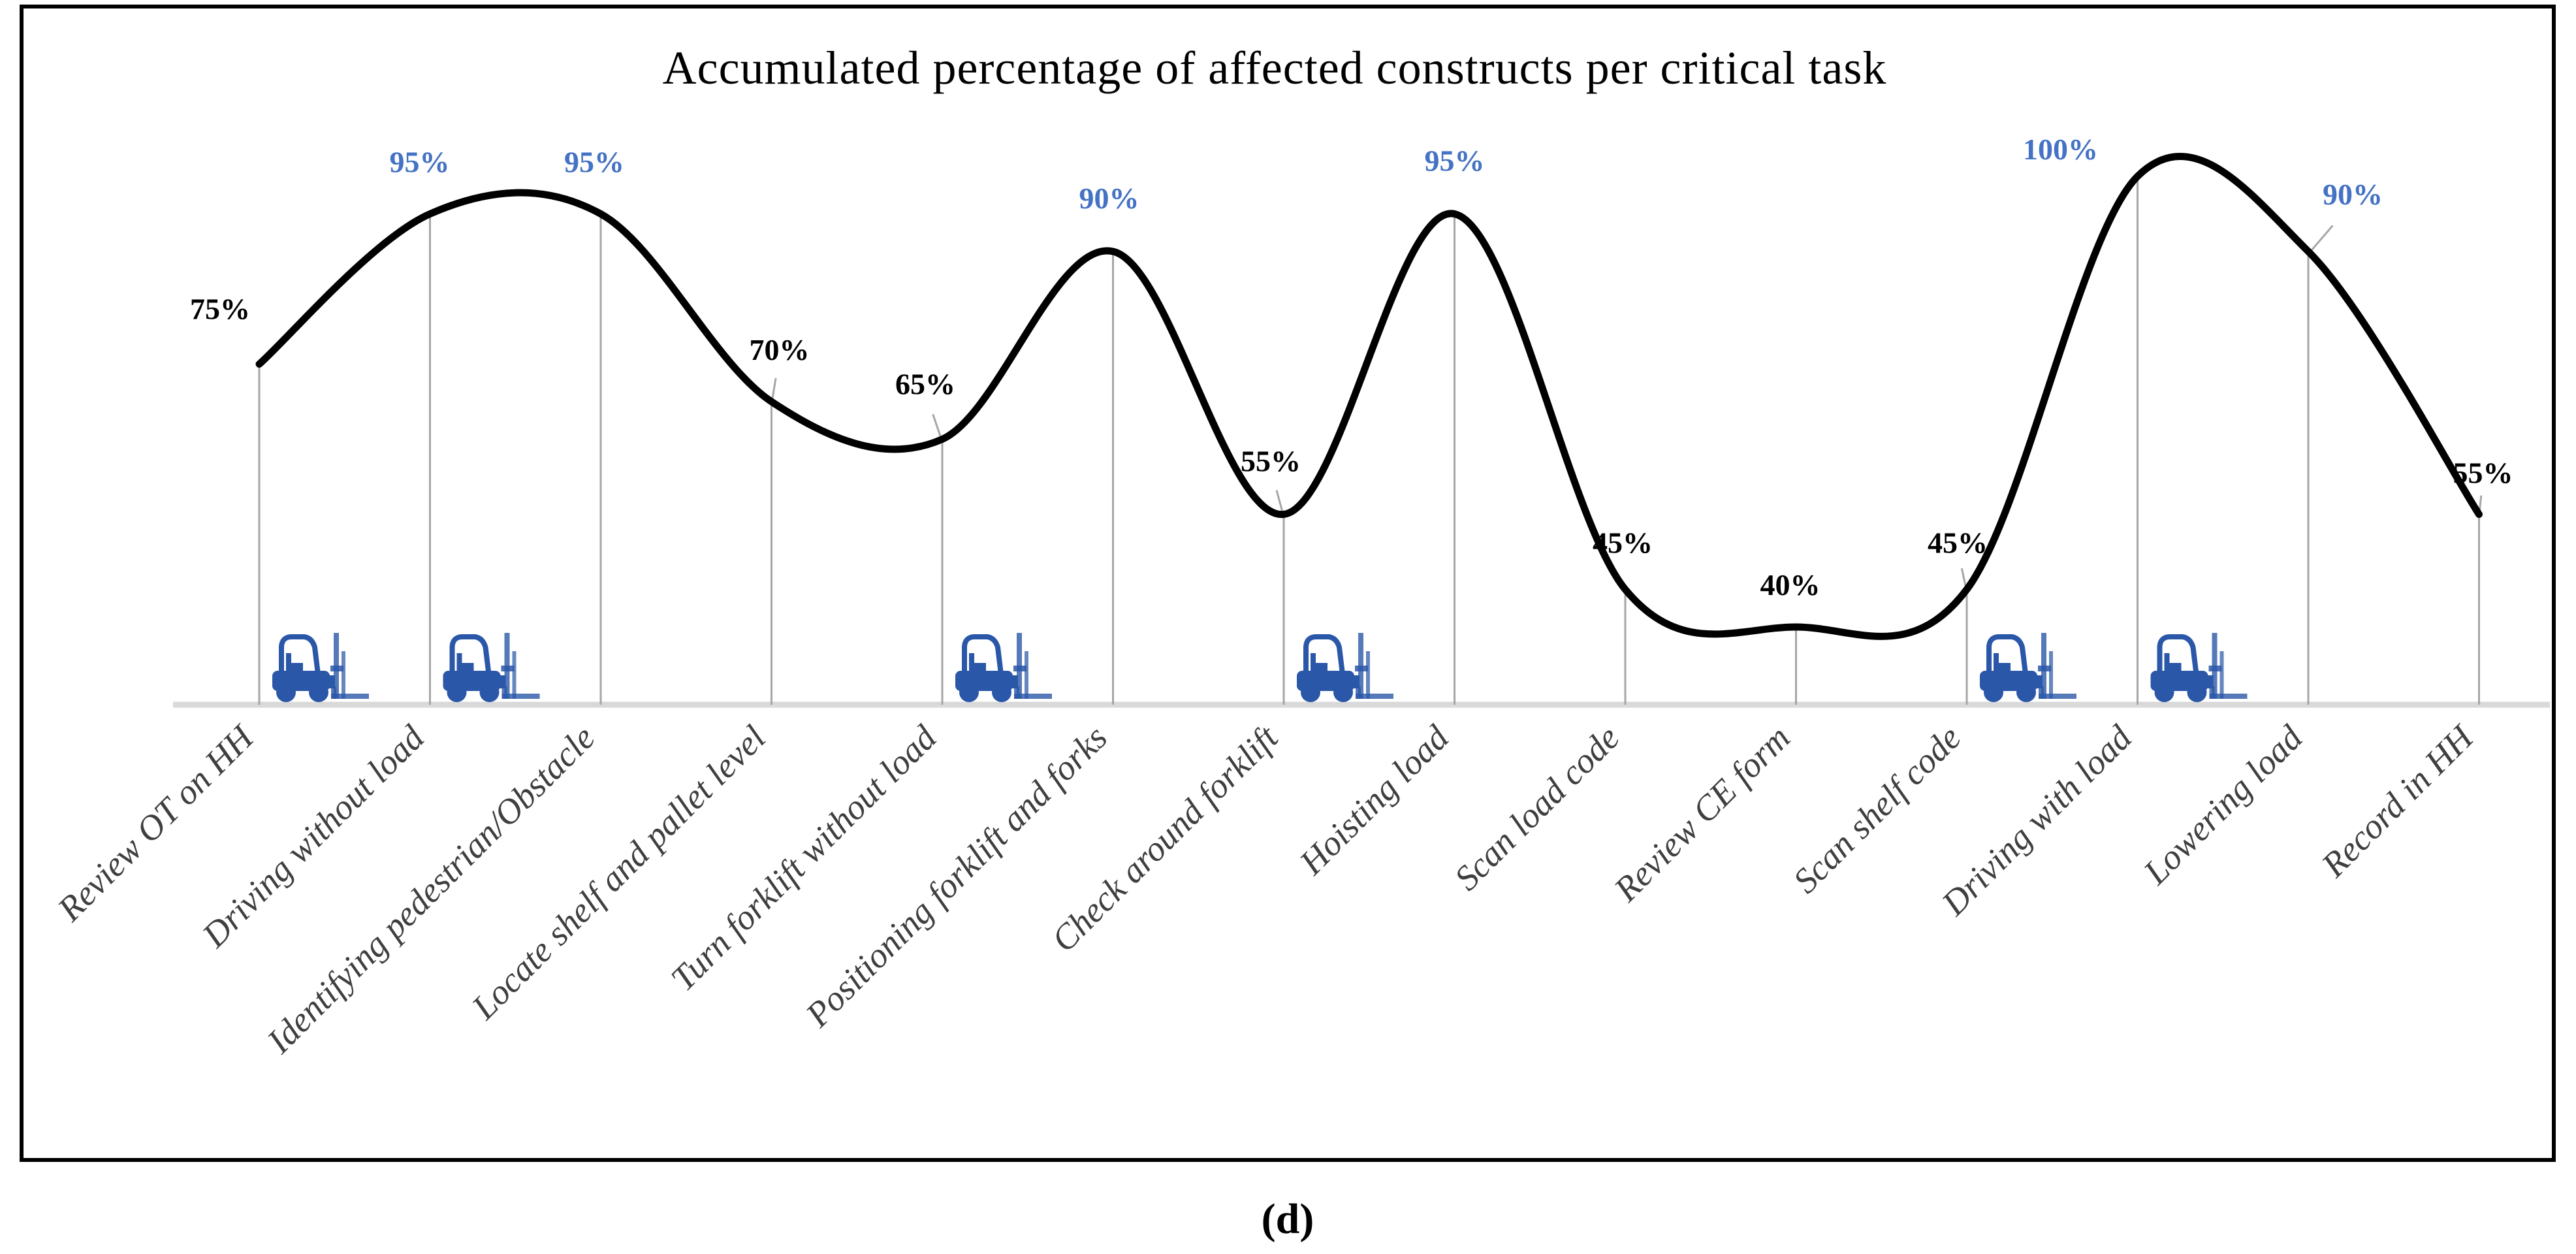  What do you see at coordinates (925, 384) in the screenshot?
I see `point-label: 65%` at bounding box center [925, 384].